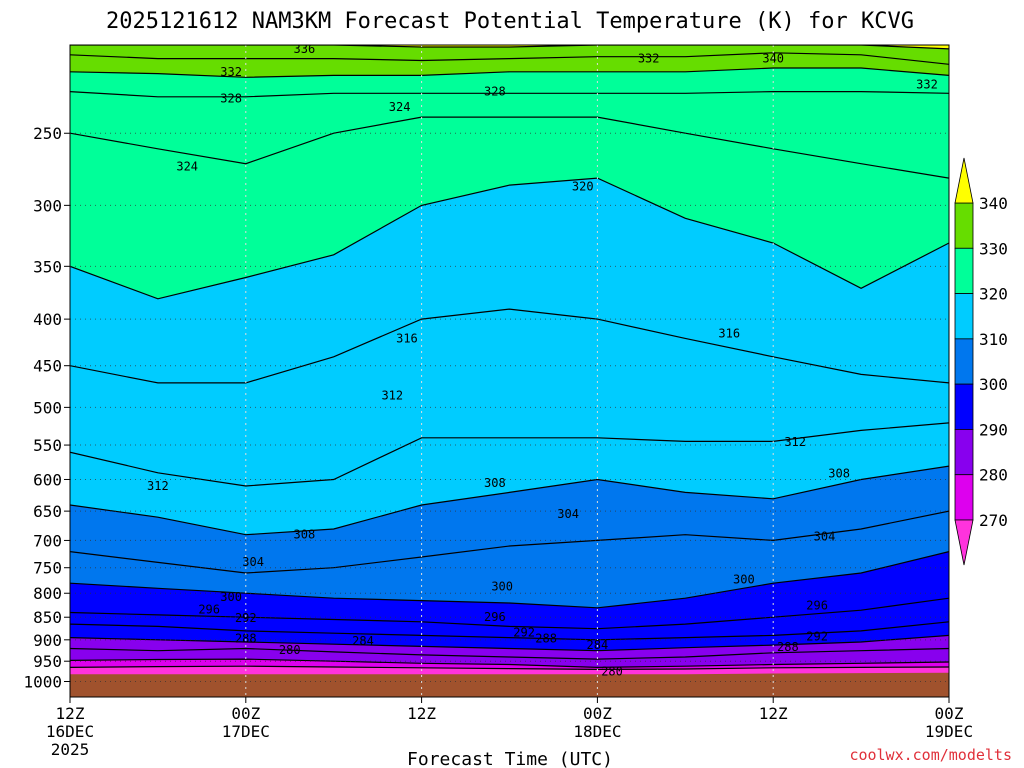 The height and width of the screenshot is (768, 1024). Describe the element at coordinates (993, 429) in the screenshot. I see `colorbar-label: 290` at that location.